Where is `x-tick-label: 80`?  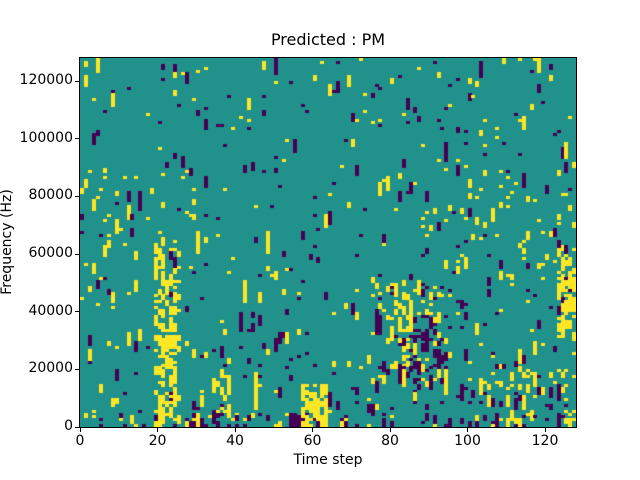
x-tick-label: 80 is located at coordinates (390, 441).